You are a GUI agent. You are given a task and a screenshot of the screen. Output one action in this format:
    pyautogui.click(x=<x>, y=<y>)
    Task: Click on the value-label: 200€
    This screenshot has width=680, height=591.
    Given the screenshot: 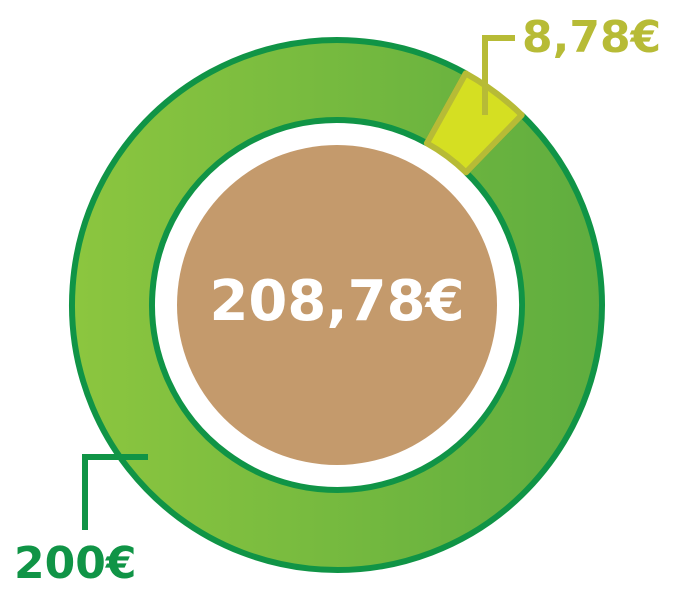 What is the action you would take?
    pyautogui.click(x=75, y=563)
    